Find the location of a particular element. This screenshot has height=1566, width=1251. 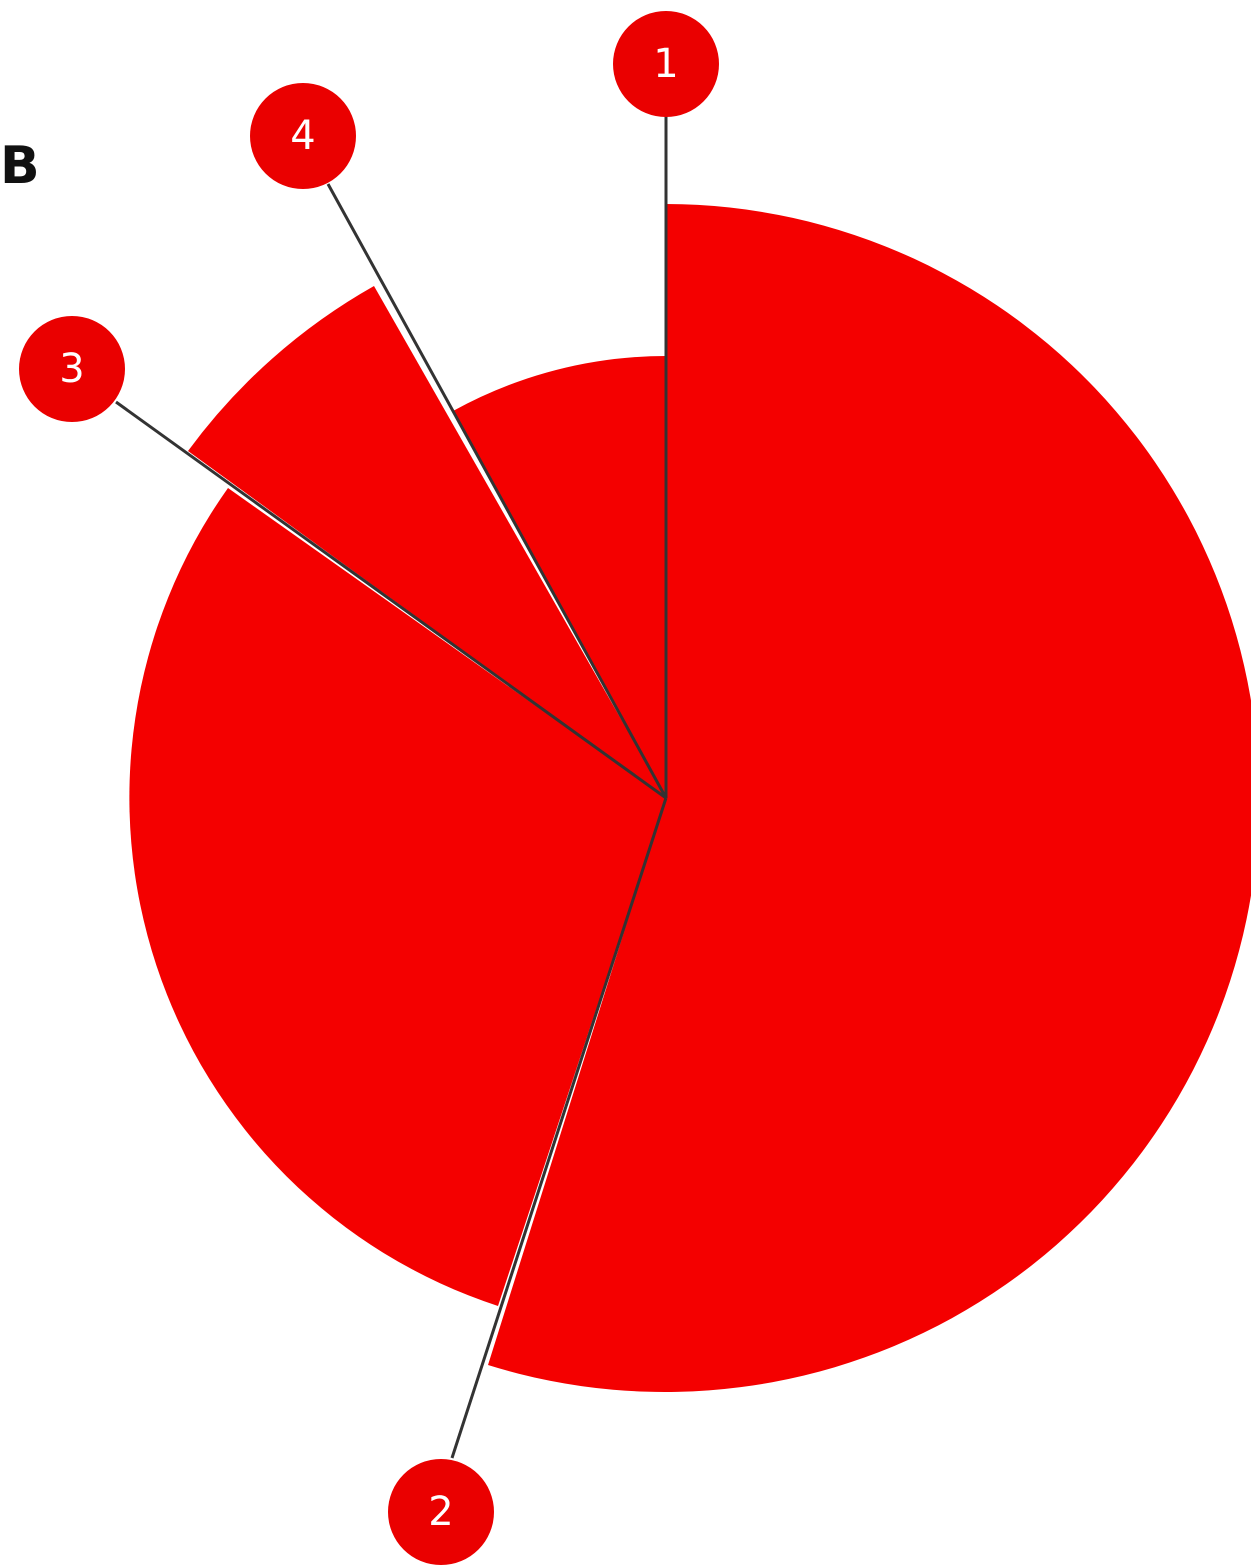

callout-1-number: 1 is located at coordinates (665, 64).